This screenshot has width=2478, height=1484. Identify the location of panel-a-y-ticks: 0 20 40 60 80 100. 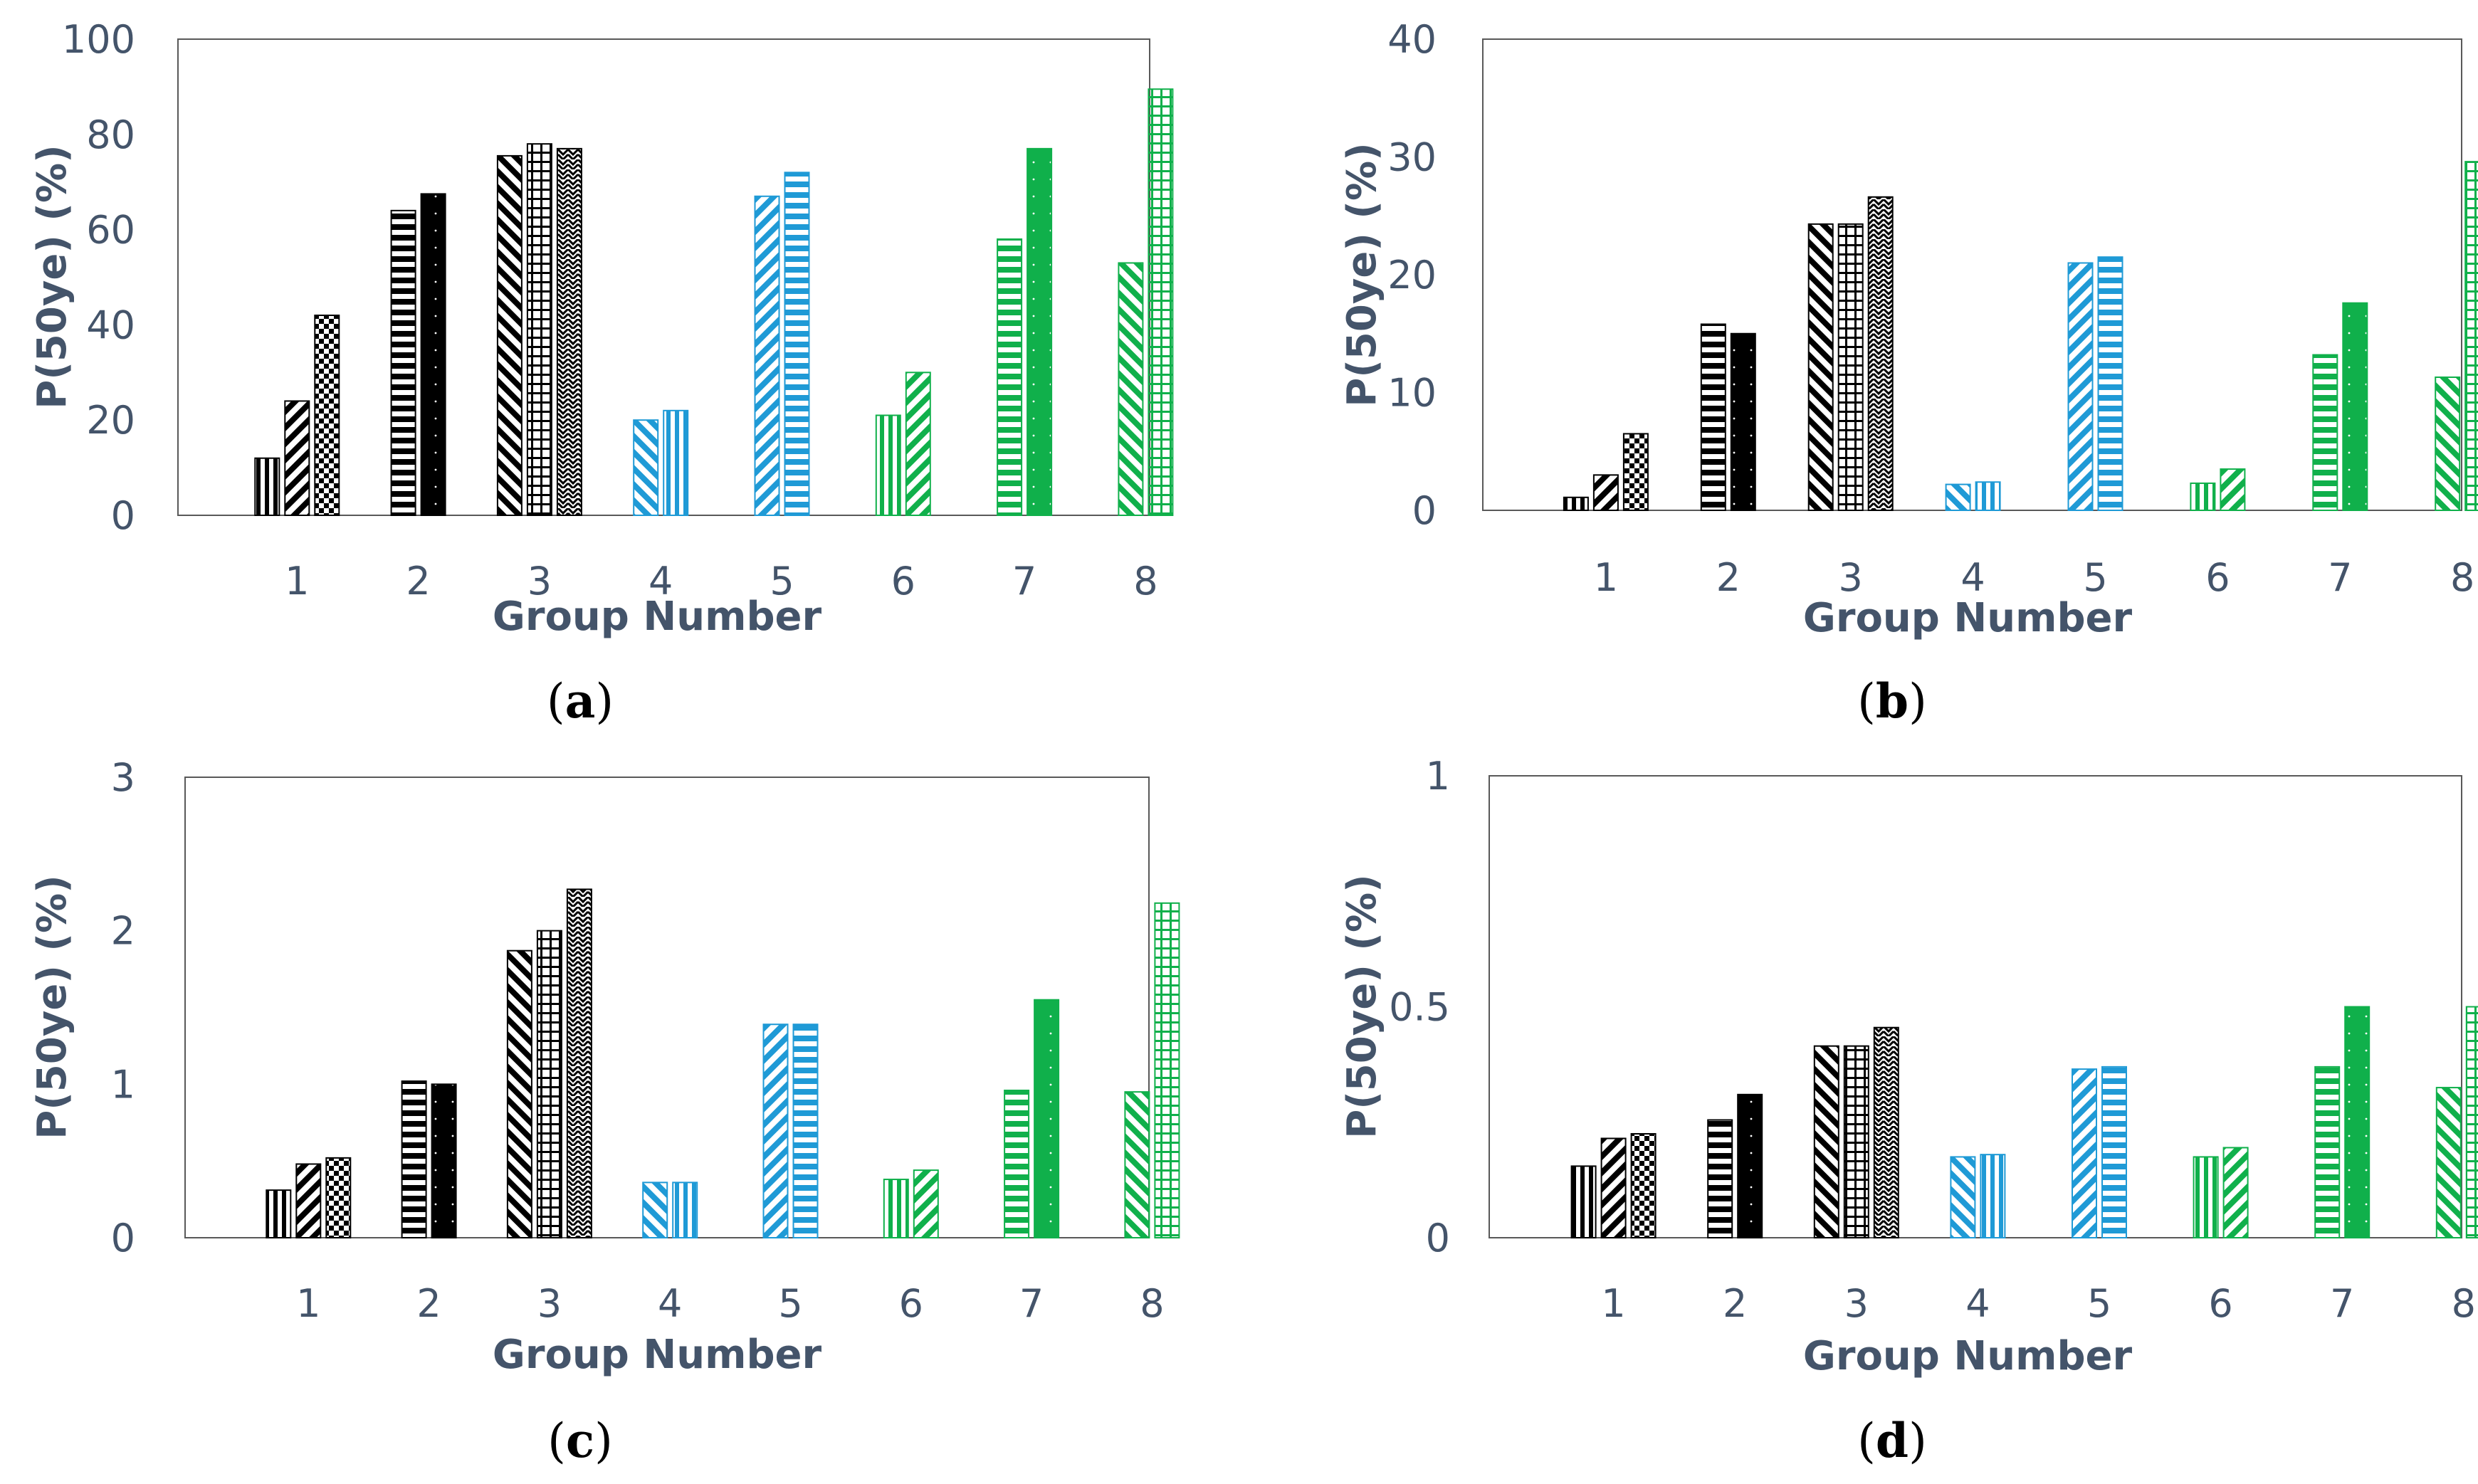
(98, 277).